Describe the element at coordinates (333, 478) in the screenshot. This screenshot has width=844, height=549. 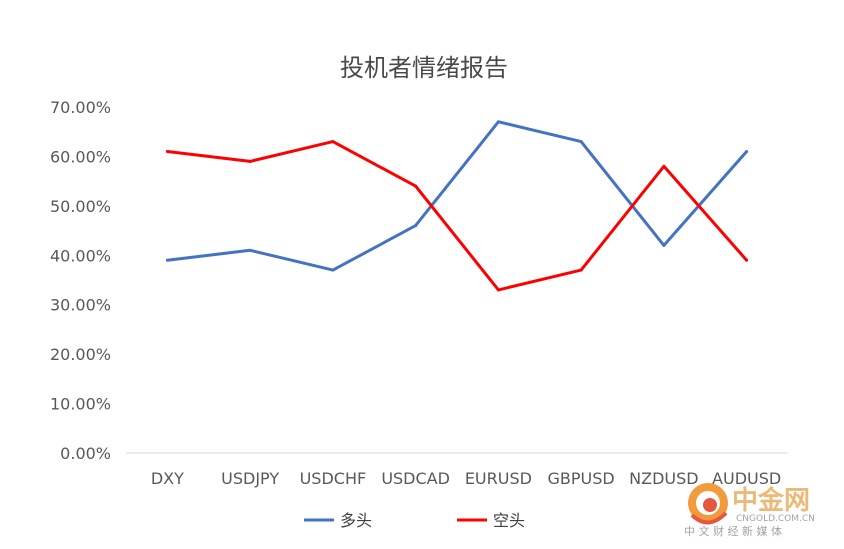
I see `x-tick-label: USDCHF` at that location.